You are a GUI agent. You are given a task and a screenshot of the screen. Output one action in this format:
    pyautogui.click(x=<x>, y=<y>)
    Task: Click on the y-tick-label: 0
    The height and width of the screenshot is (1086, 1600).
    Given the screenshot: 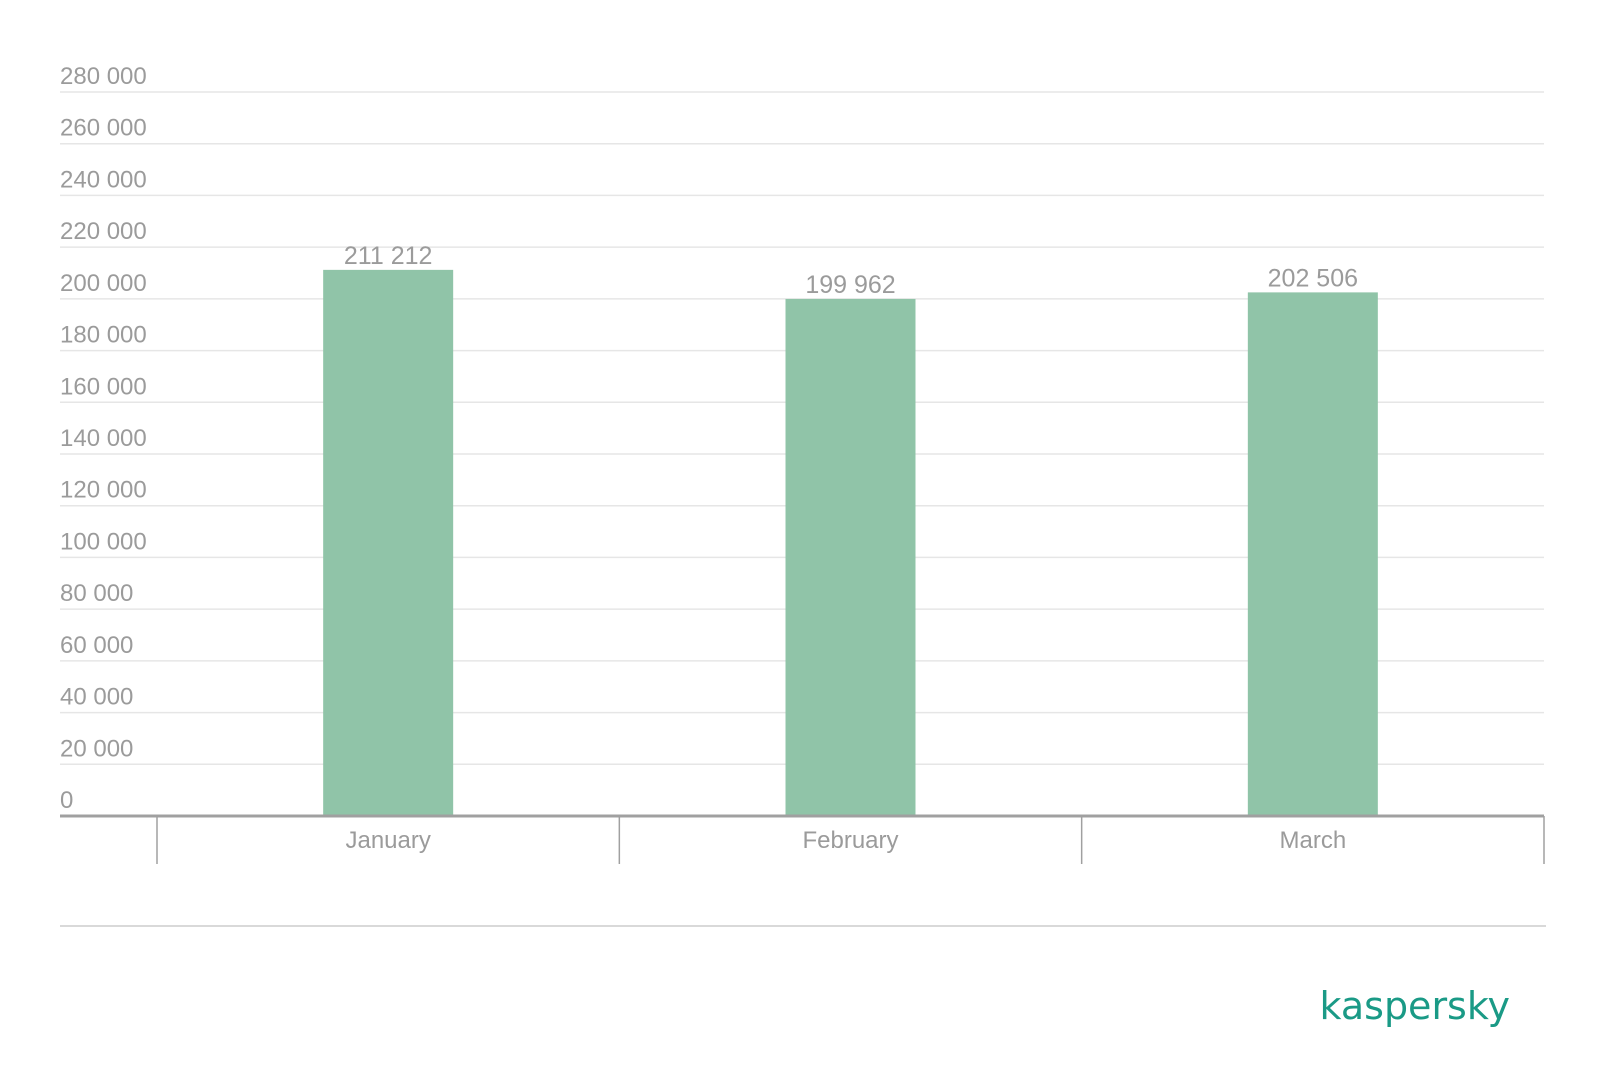 What is the action you would take?
    pyautogui.click(x=66, y=800)
    